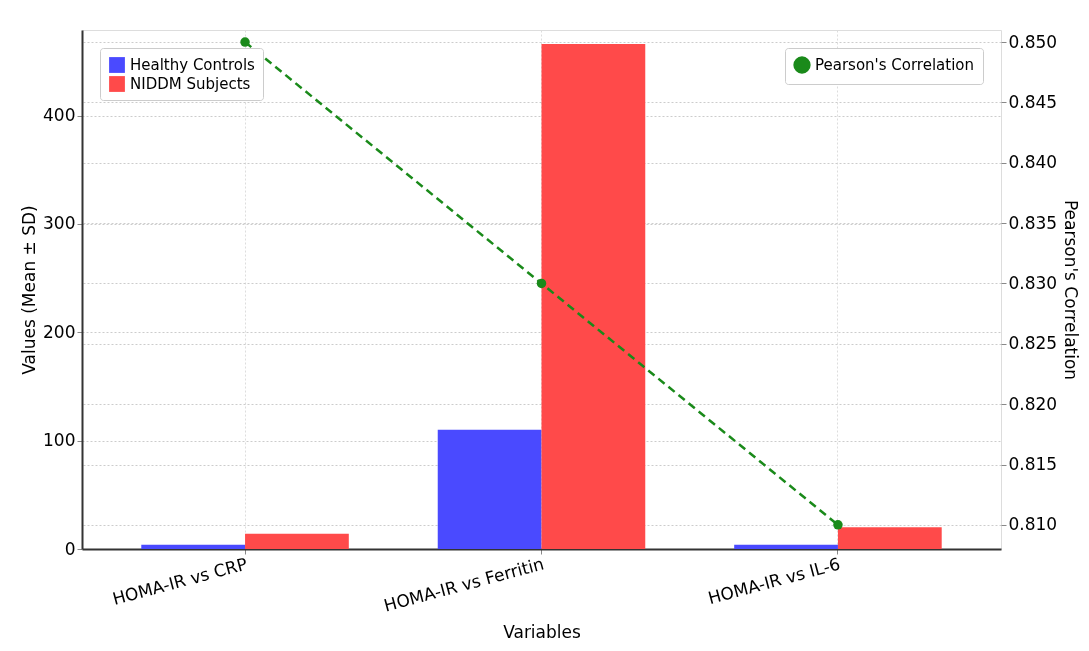  Describe the element at coordinates (1071, 290) in the screenshot. I see `y2-axis-title: Pearson's Correlation` at that location.